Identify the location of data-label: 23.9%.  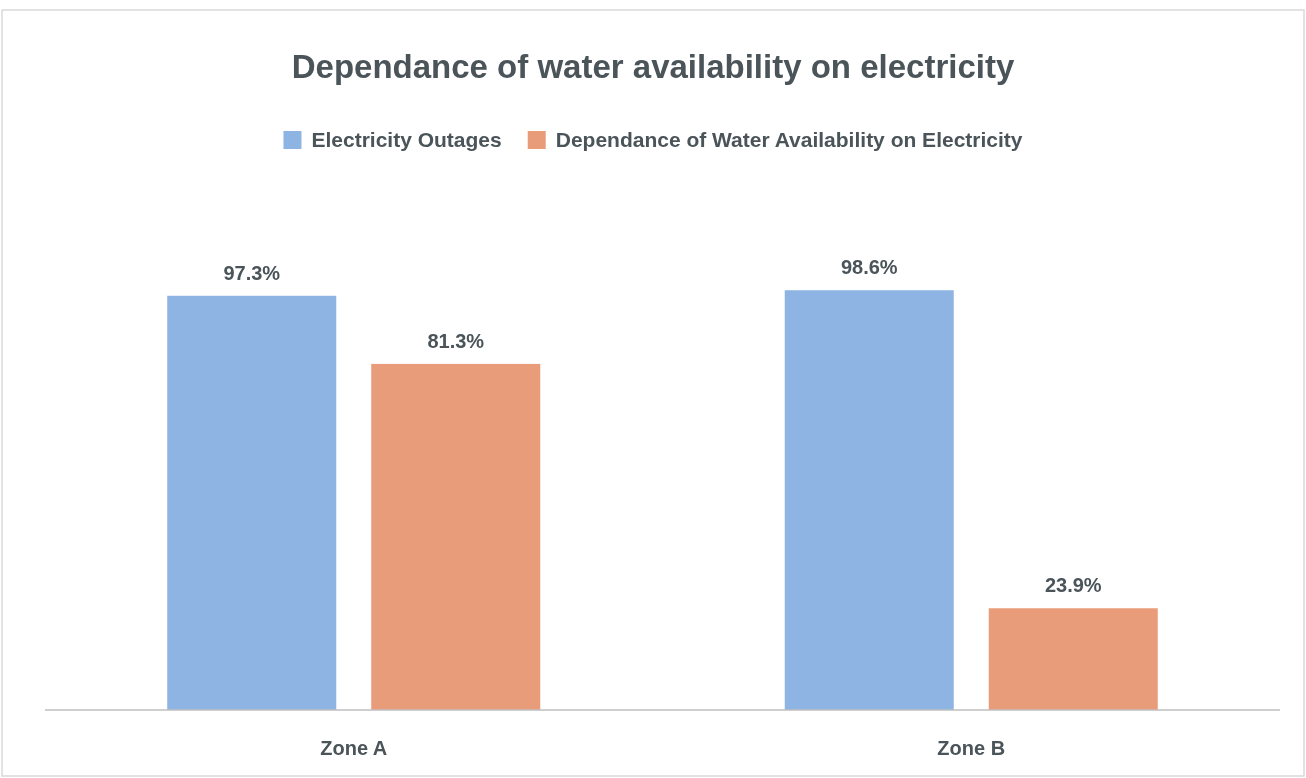
(1073, 585).